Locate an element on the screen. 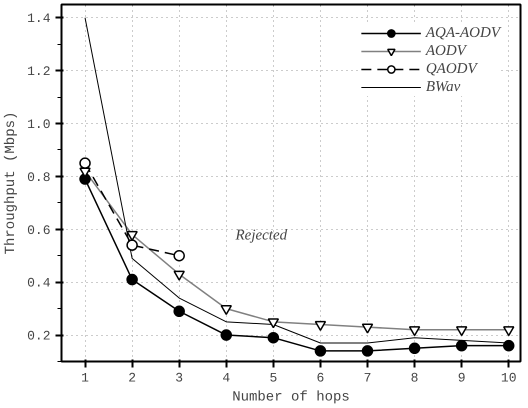 The width and height of the screenshot is (528, 408). legend-label: BWav is located at coordinates (443, 87).